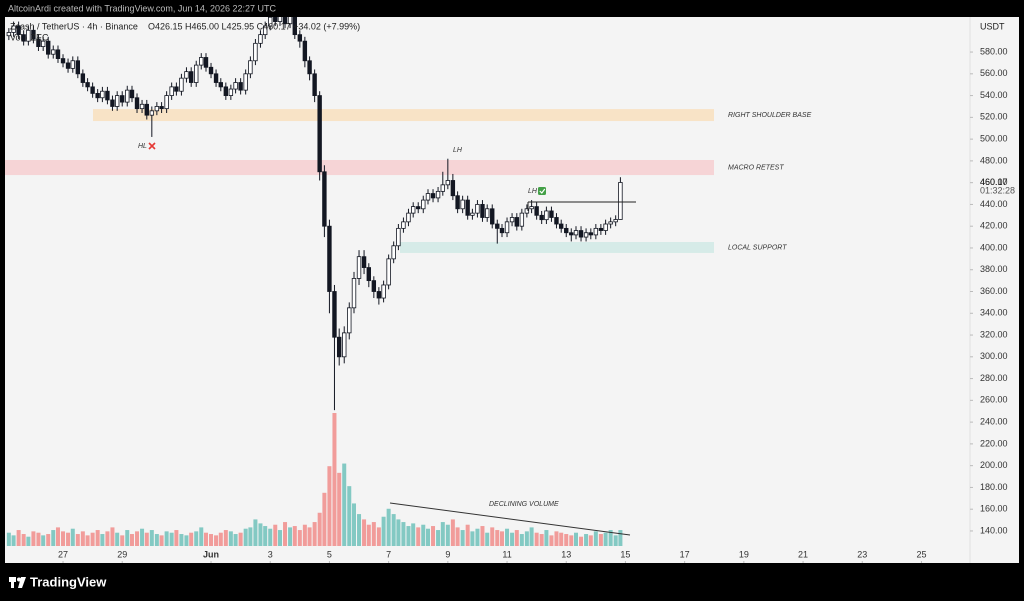 The height and width of the screenshot is (601, 1024). What do you see at coordinates (994, 509) in the screenshot?
I see `y-tick-label: 160.00` at bounding box center [994, 509].